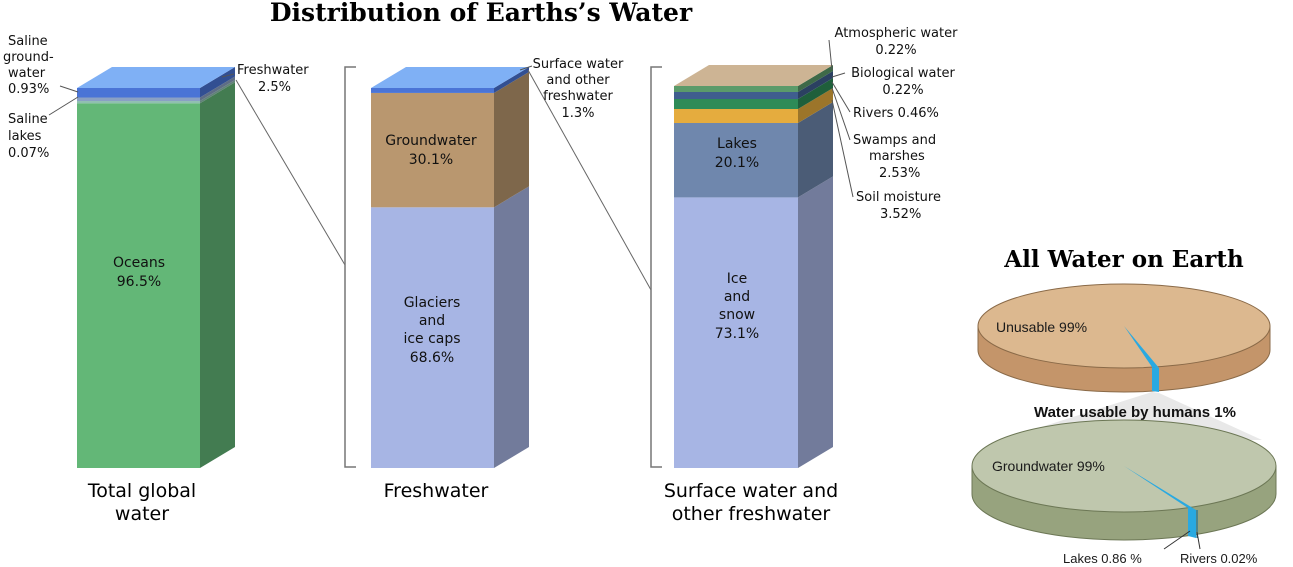 Image resolution: width=1293 pixels, height=567 pixels. Describe the element at coordinates (156, 77) in the screenshot. I see `bar1-top-face` at that location.